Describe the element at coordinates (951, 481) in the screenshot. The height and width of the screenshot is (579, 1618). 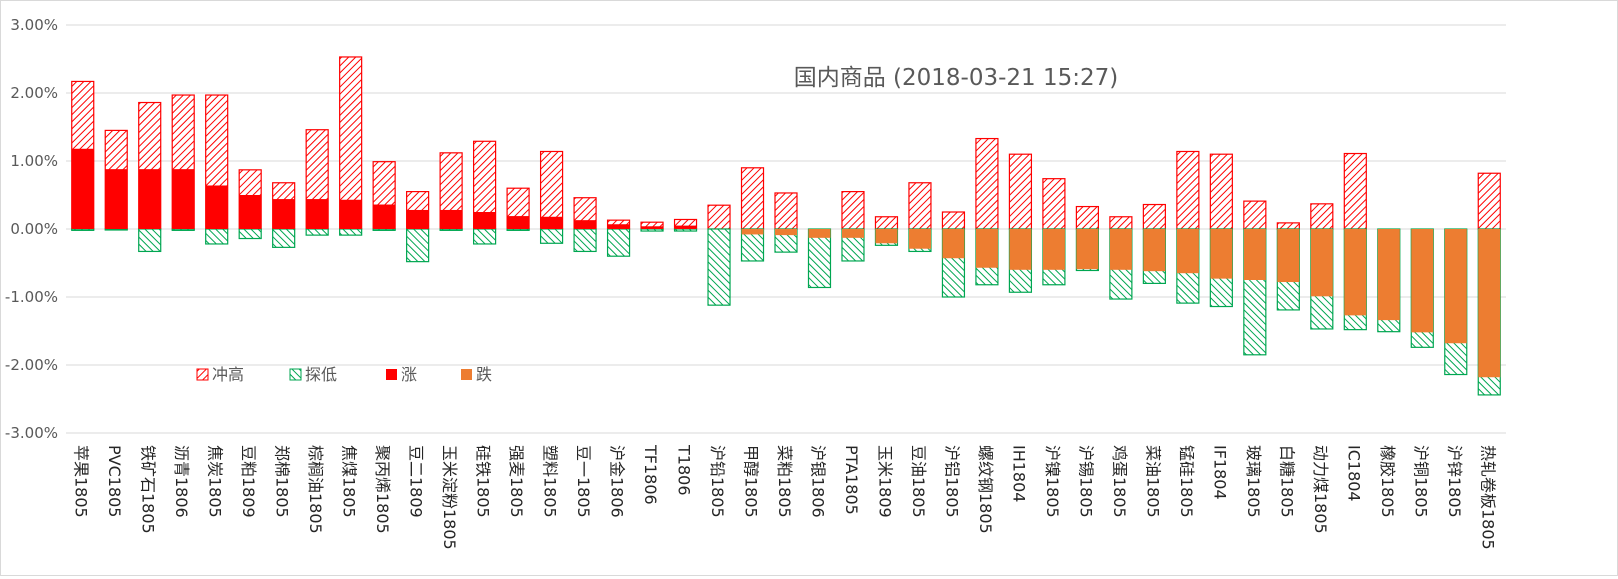
I see `x-tick-label: 沪铝1805` at that location.